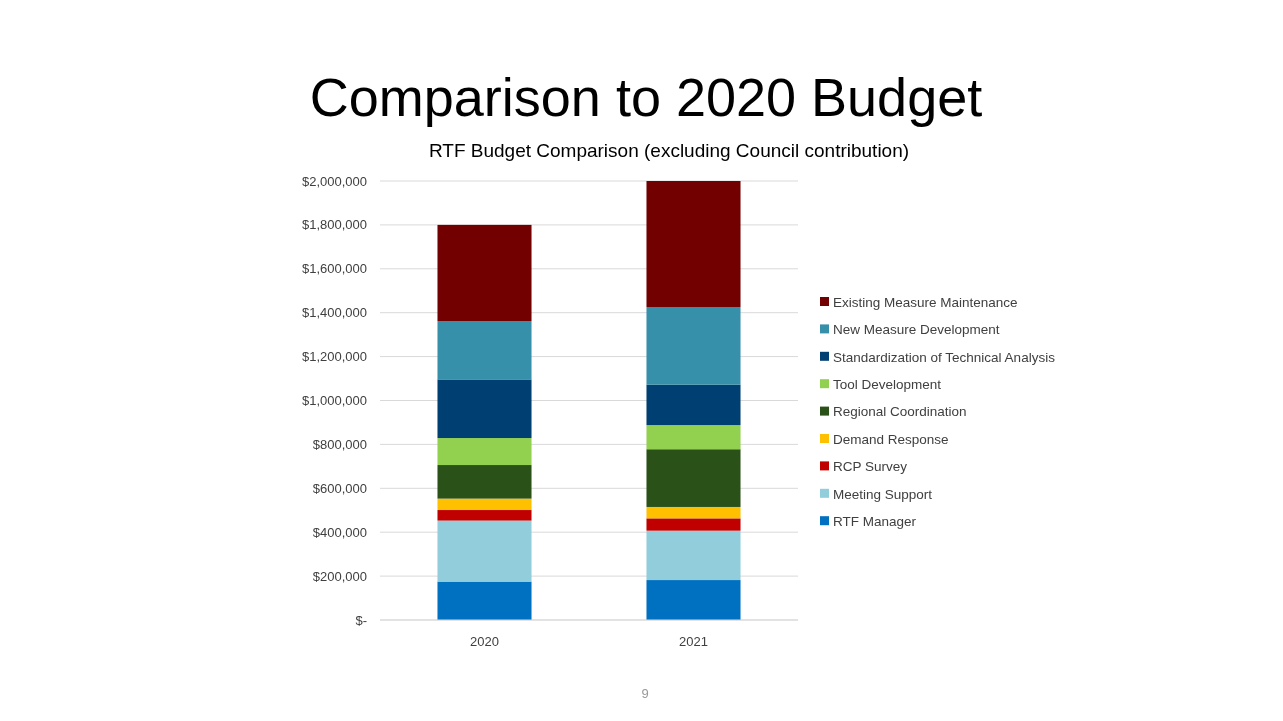 The image size is (1283, 721). What do you see at coordinates (645, 693) in the screenshot?
I see `text: 9` at bounding box center [645, 693].